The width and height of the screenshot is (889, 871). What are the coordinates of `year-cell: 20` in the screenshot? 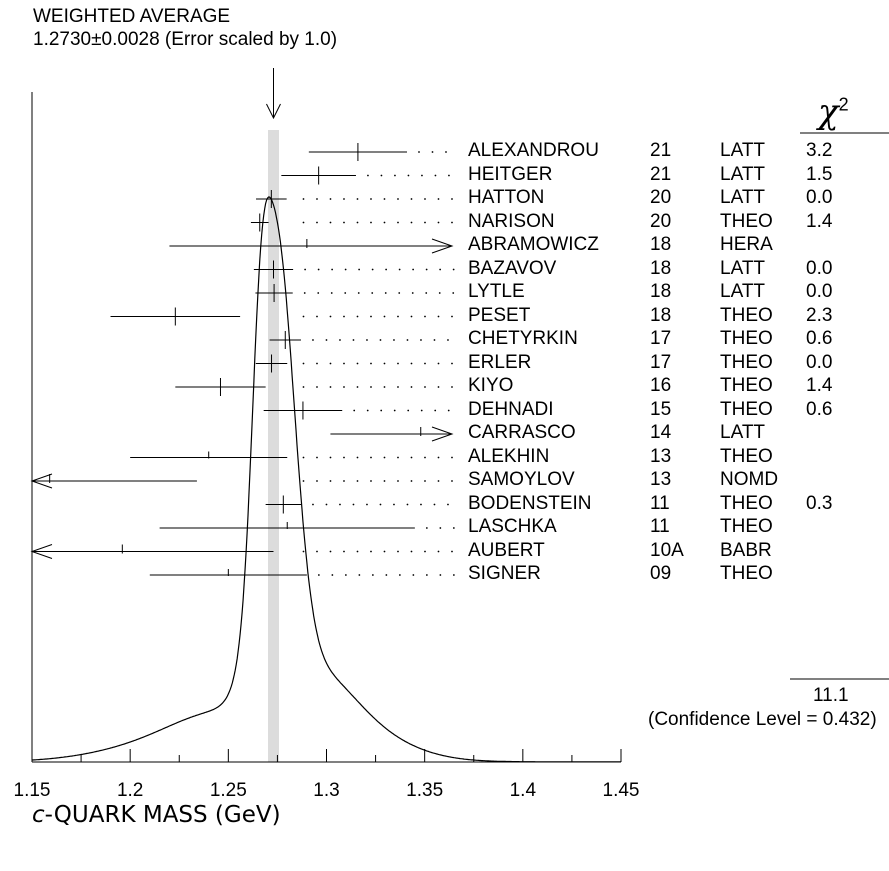 It's located at (661, 221).